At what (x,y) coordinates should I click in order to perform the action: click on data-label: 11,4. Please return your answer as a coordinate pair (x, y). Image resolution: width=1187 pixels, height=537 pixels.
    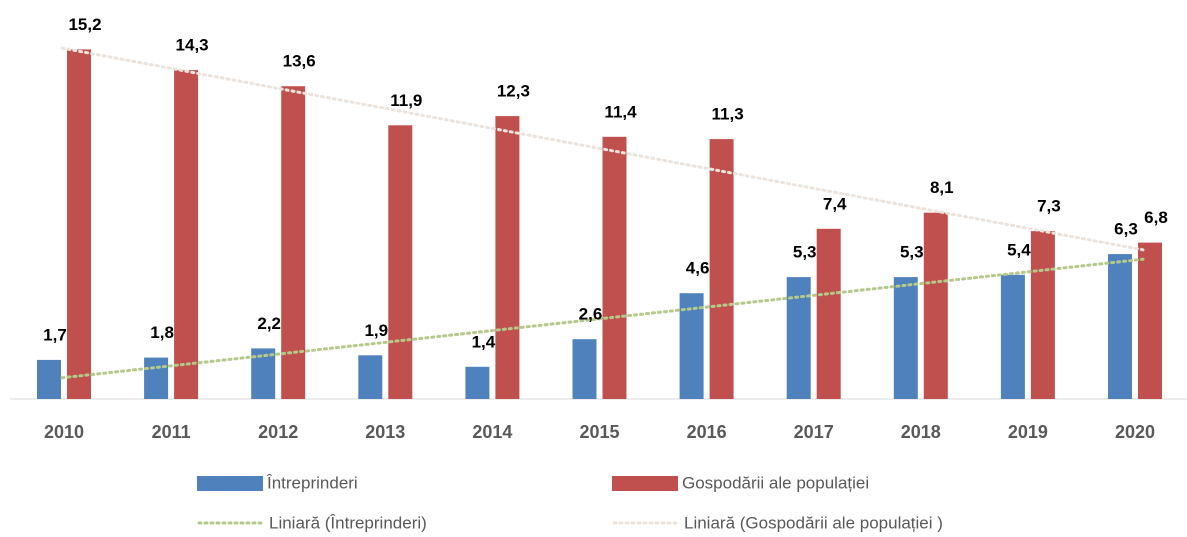
    Looking at the image, I should click on (620, 111).